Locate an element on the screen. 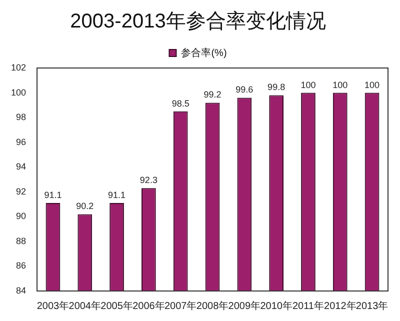 The image size is (400, 321). y-tick-label: 100 is located at coordinates (18, 92).